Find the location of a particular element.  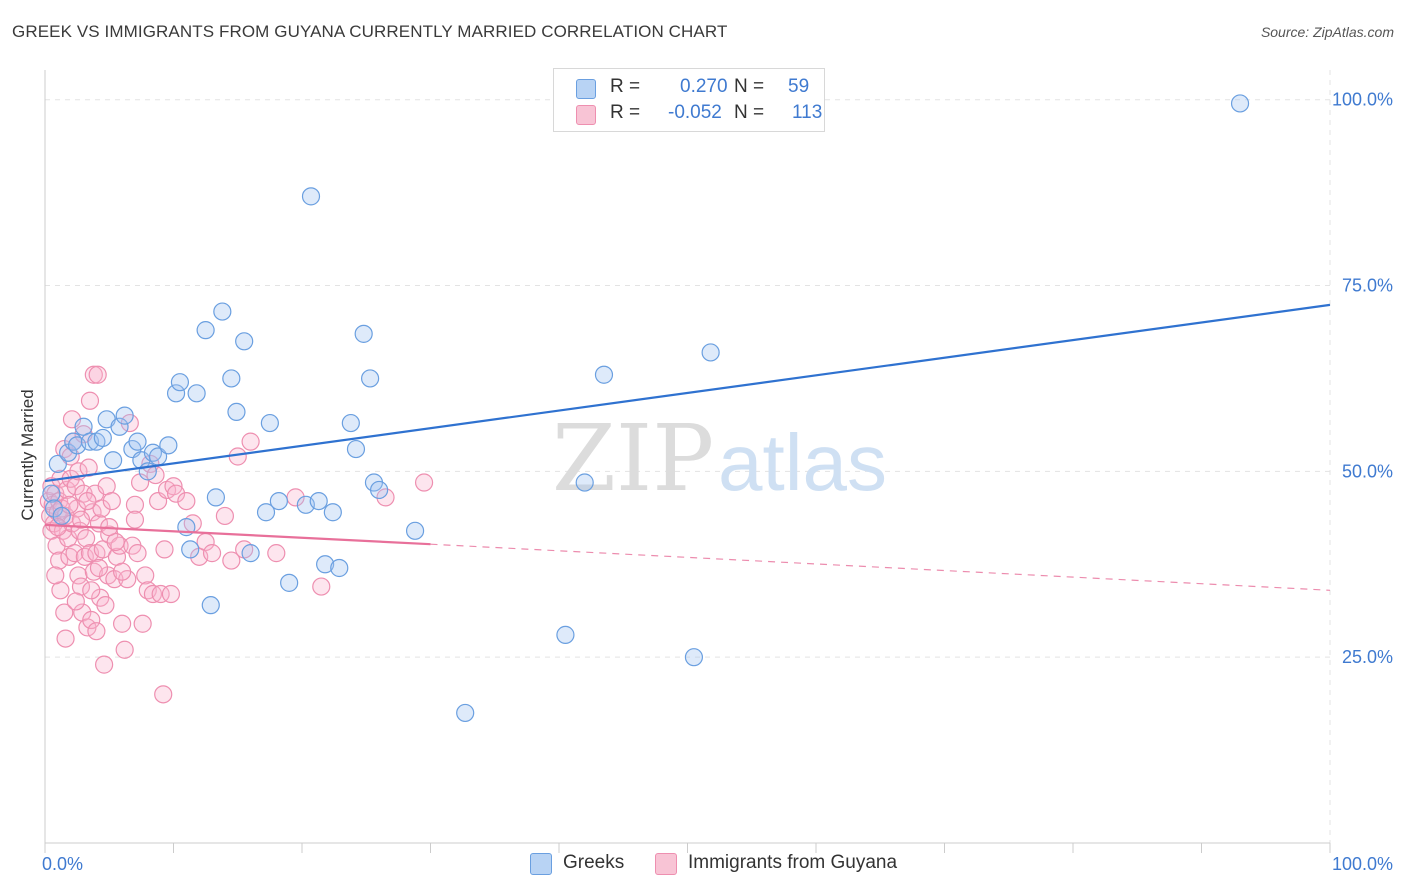

legend-n-value: 59 is located at coordinates (799, 86).